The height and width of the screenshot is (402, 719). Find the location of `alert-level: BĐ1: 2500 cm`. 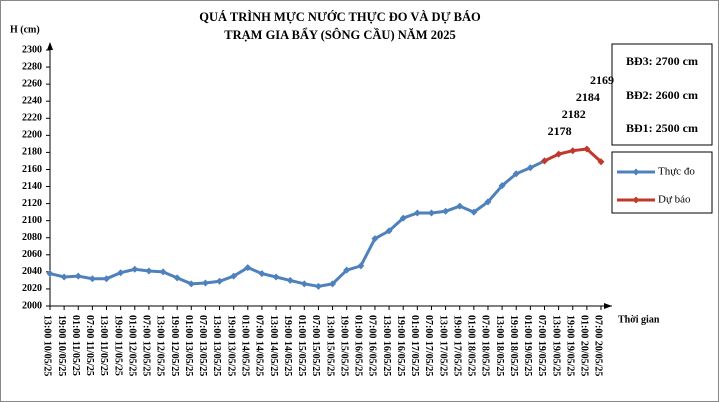

alert-level: BĐ1: 2500 cm is located at coordinates (662, 128).